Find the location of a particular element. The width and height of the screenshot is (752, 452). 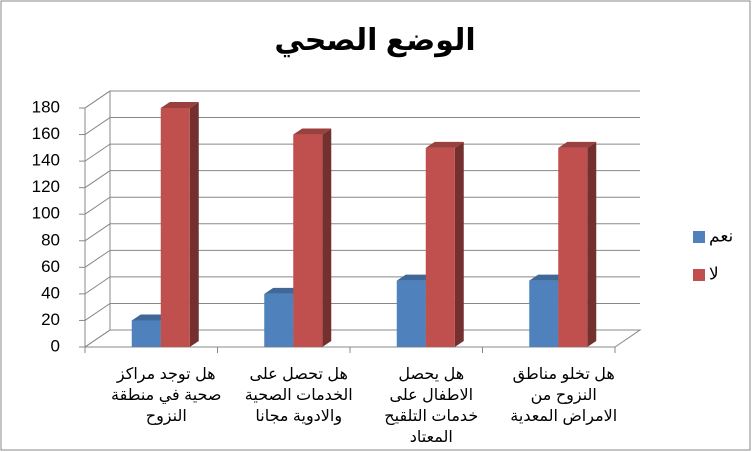

x-tick-label: هل تخلو مناطق النزوح من الامراض المعدية is located at coordinates (564, 395).